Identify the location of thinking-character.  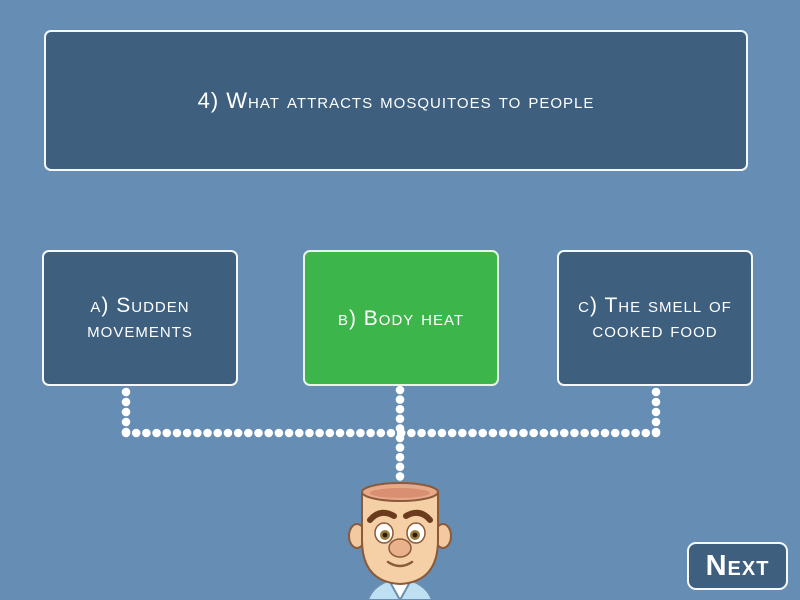
(400, 541).